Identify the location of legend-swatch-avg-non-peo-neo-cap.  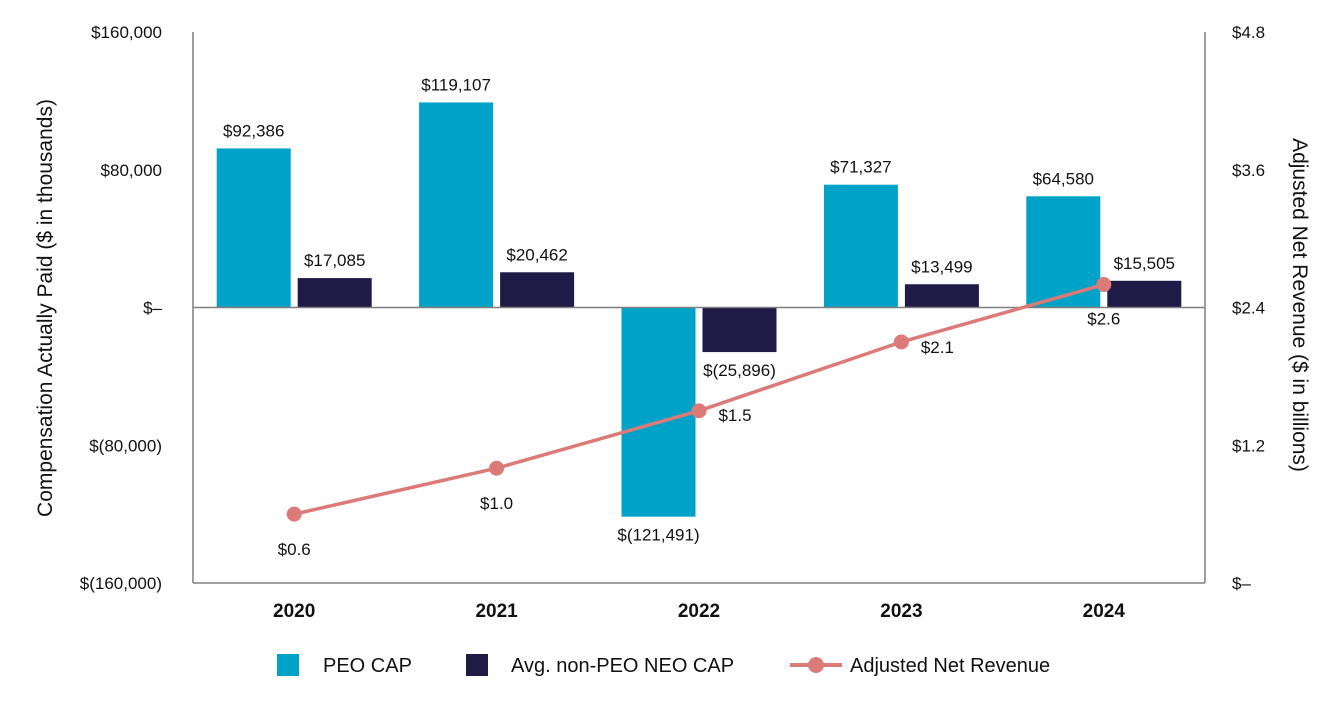
(477, 665).